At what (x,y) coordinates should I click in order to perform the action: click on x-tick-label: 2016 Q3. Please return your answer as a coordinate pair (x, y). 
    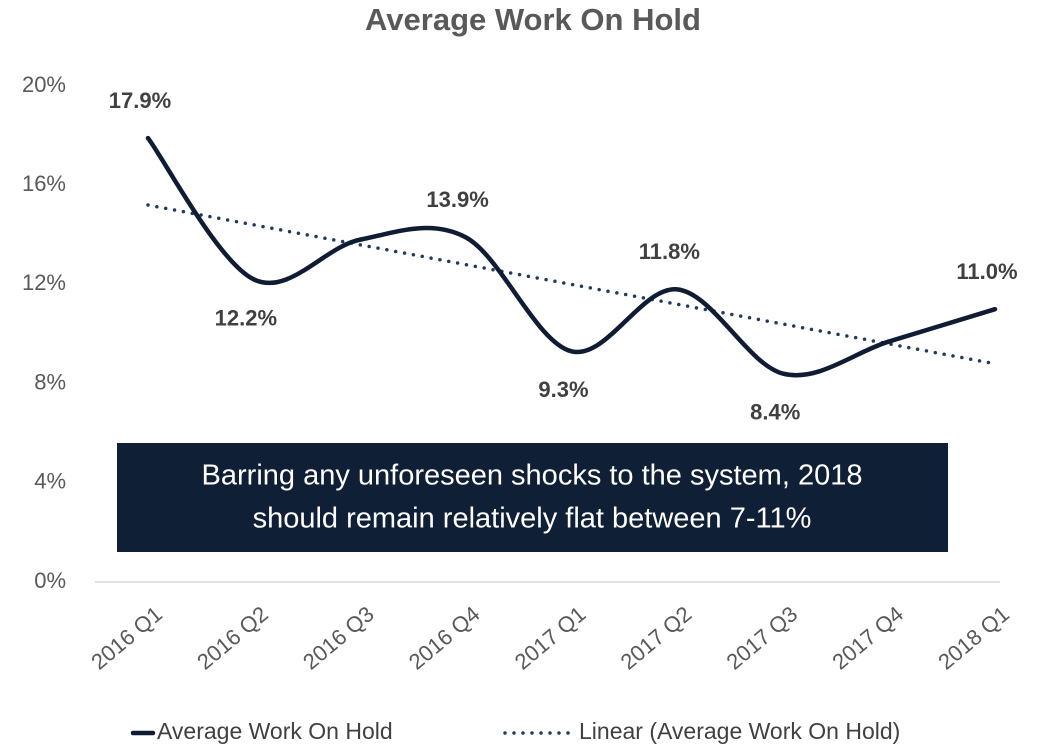
    Looking at the image, I should click on (338, 637).